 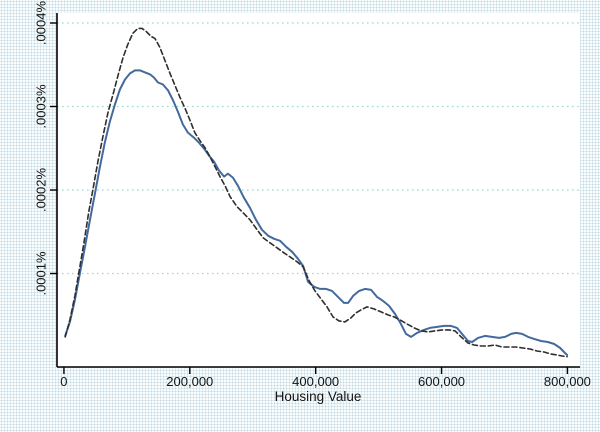 I want to click on x-tick-label: 200,000, so click(x=189, y=381).